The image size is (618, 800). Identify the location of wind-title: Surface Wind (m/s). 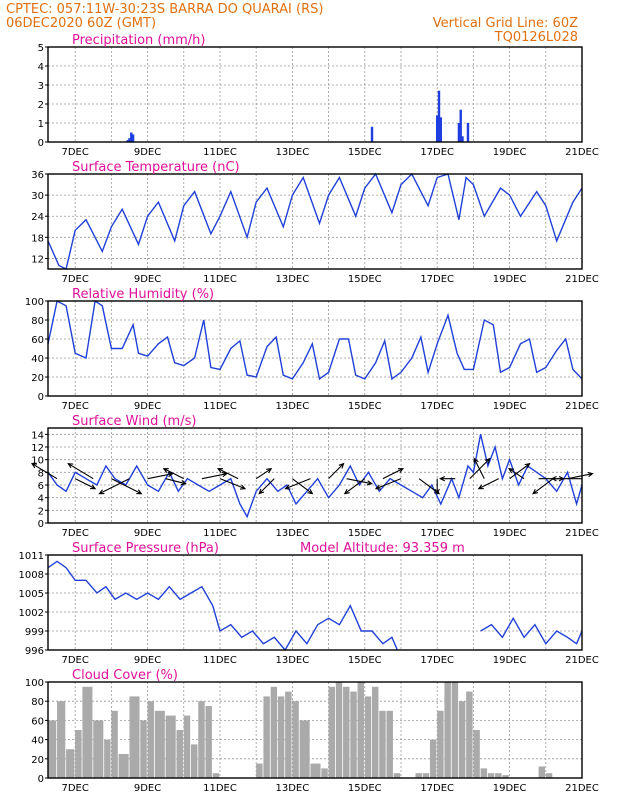
(134, 421).